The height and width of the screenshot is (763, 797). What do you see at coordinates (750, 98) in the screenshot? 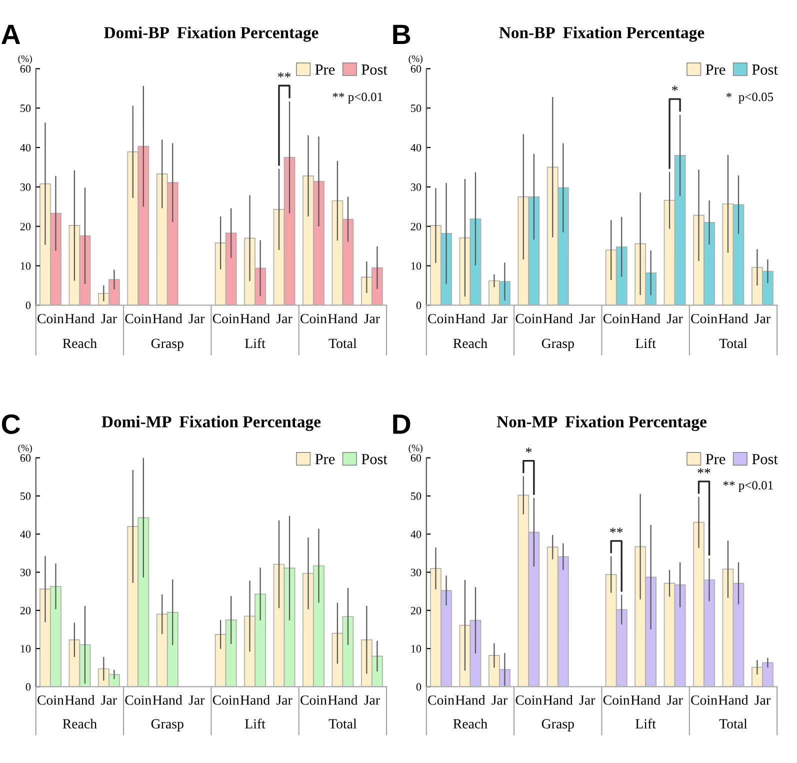
I see `annotation: * p<0.05` at bounding box center [750, 98].